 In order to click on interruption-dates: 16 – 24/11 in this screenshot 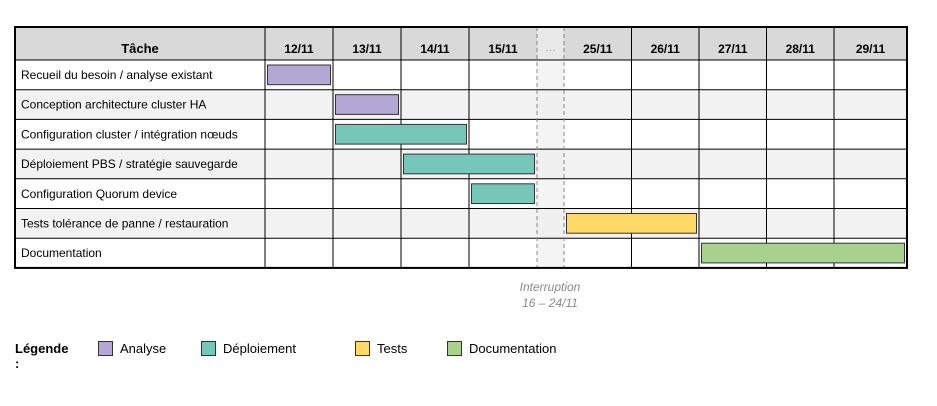, I will do `click(550, 303)`.